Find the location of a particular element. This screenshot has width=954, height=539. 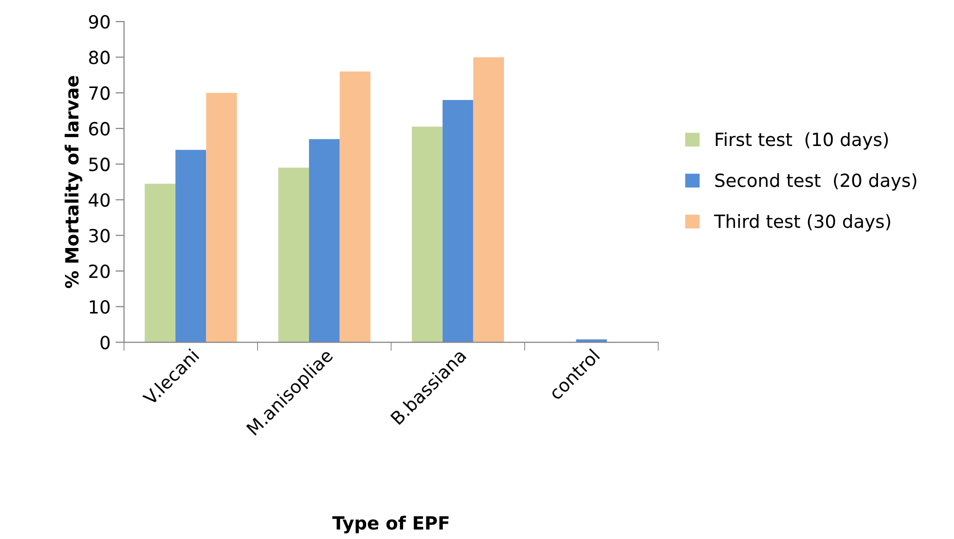

y-tick-label: 20 is located at coordinates (99, 271).